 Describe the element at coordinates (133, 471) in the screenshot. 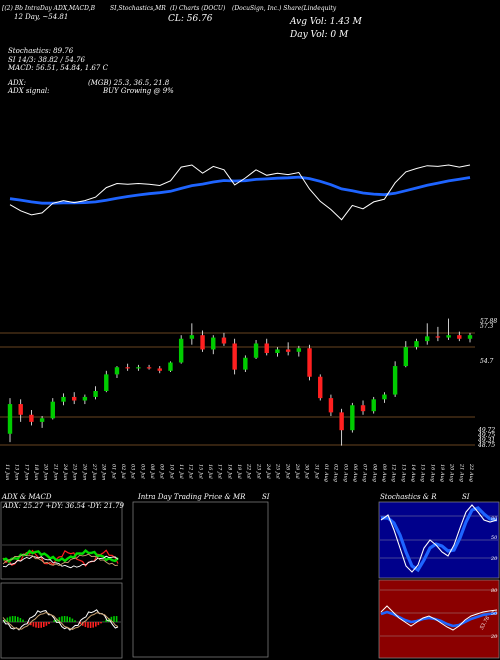

I see `date-label: 03 Jul` at that location.